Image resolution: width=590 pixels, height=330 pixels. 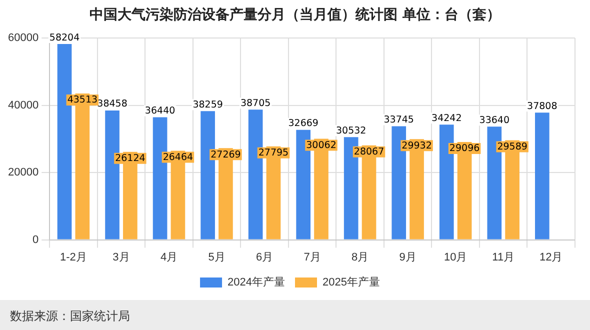 I want to click on data-label: 58204, so click(x=64, y=38).